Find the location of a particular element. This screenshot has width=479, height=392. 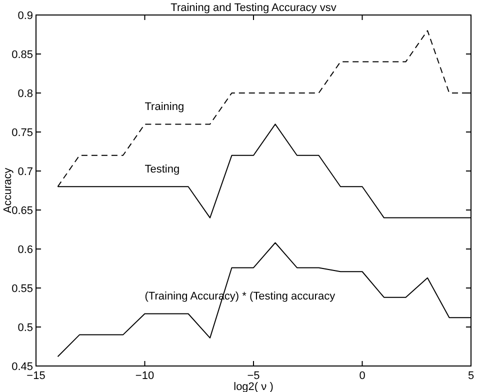

y-axis-title: Accuracy is located at coordinates (8, 190).